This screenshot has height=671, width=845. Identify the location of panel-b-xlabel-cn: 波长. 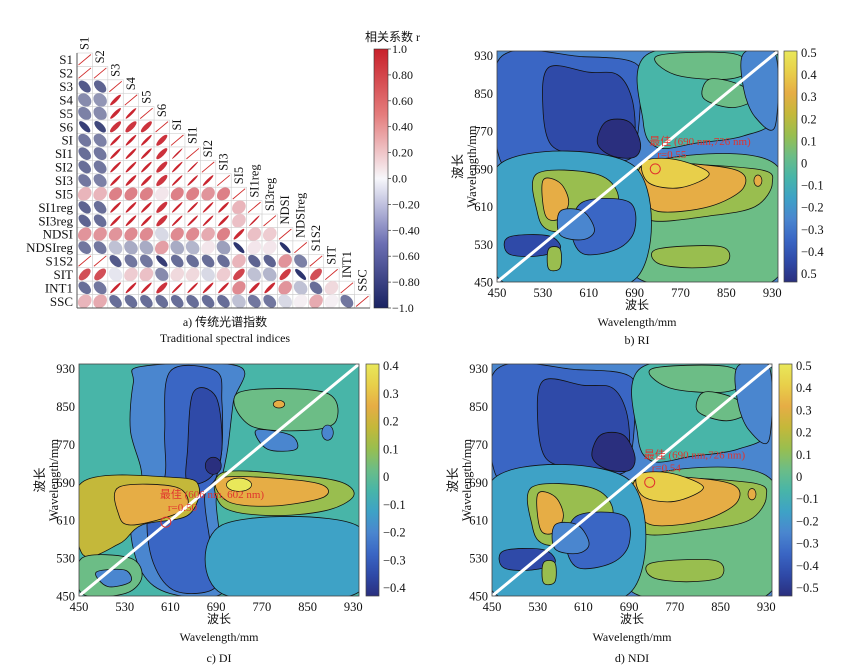
(636, 305).